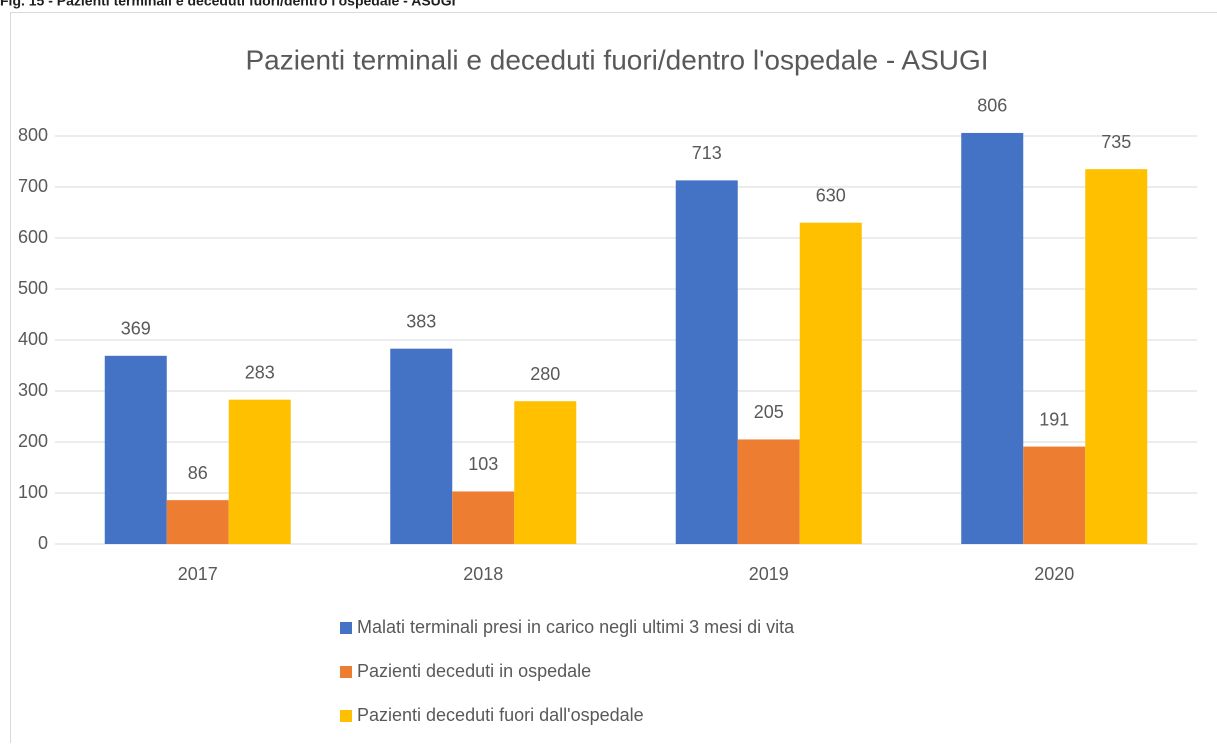 The image size is (1217, 748). What do you see at coordinates (1054, 574) in the screenshot?
I see `x-tick-label: 2020` at bounding box center [1054, 574].